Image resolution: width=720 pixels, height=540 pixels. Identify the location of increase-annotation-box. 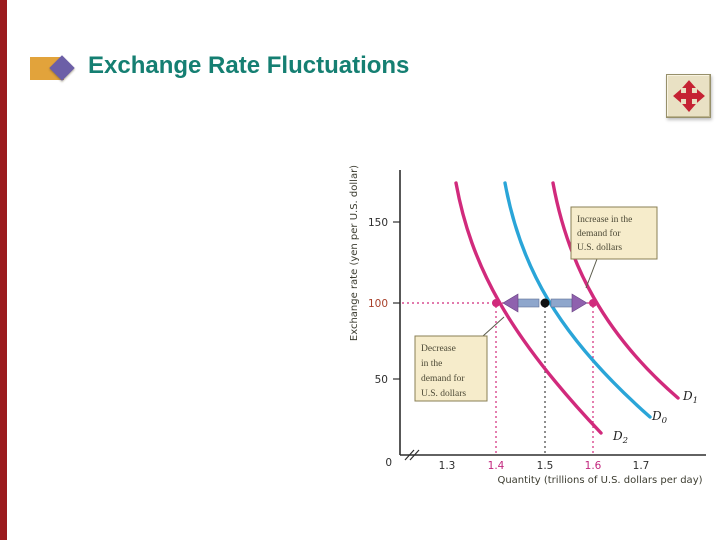
(614, 233).